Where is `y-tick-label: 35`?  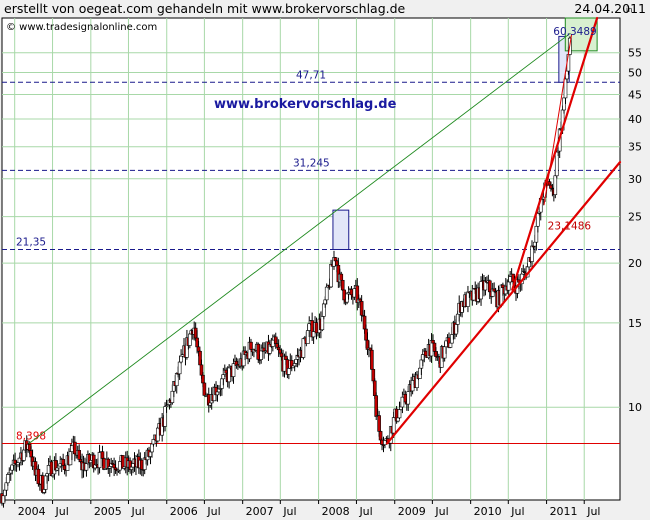 y-tick-label: 35 is located at coordinates (635, 147).